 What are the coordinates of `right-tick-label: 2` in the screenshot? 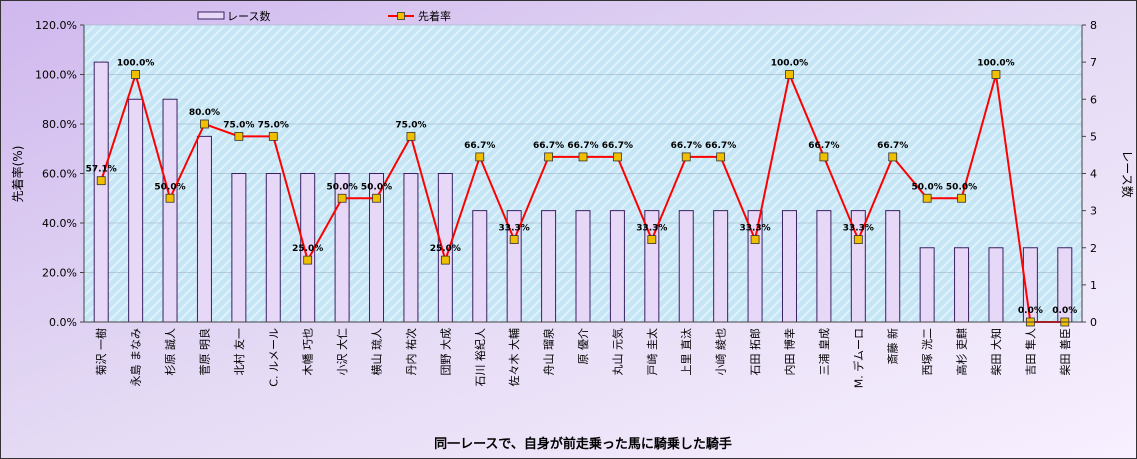 It's located at (1093, 248).